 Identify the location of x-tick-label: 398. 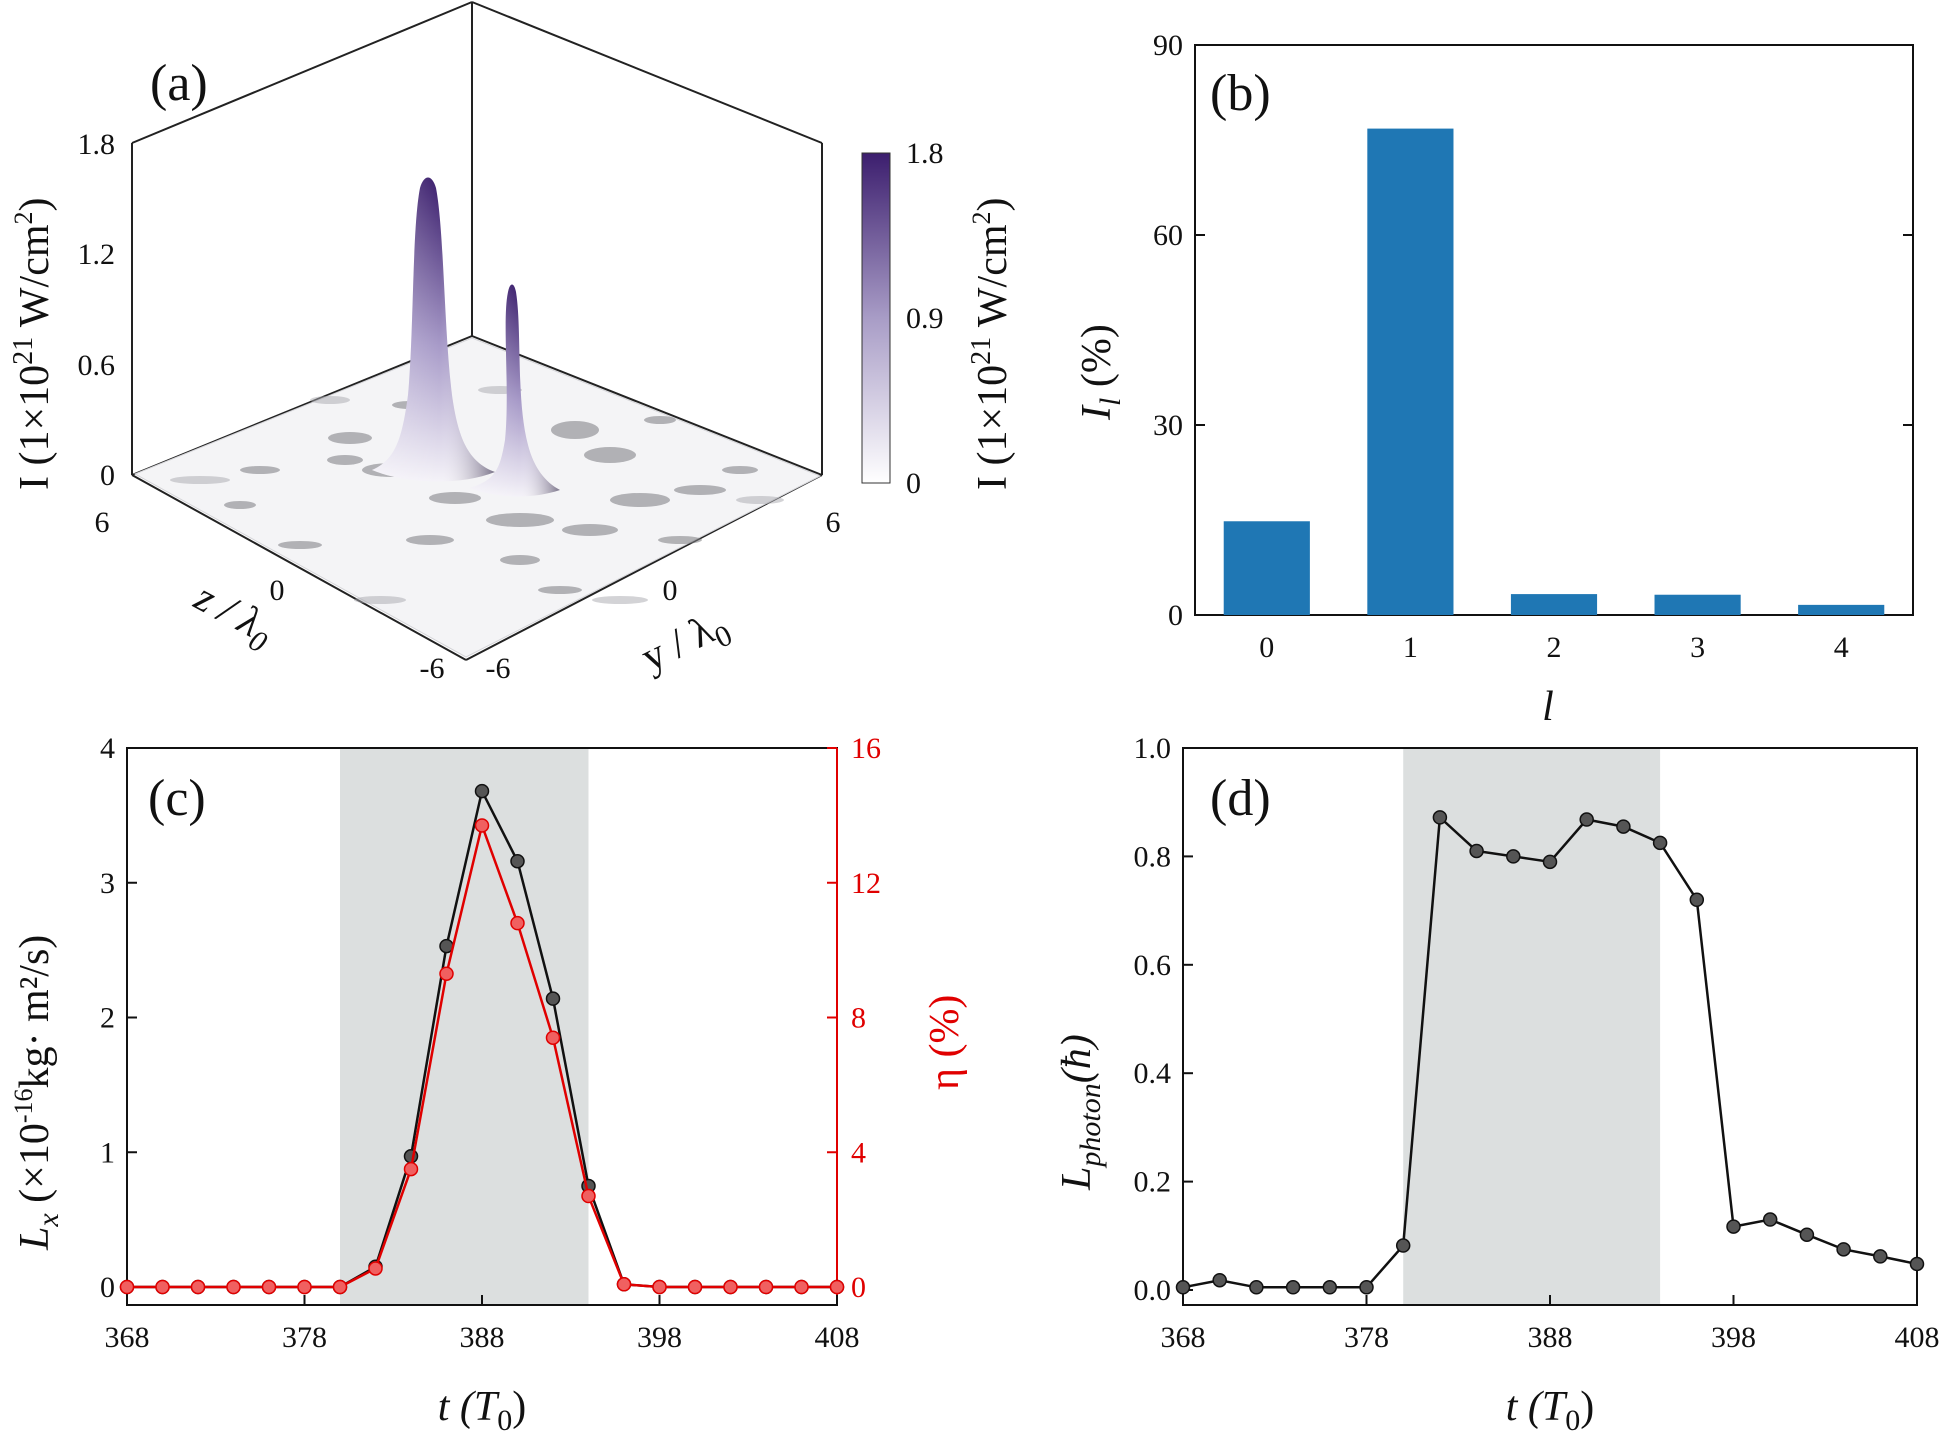
(1733, 1337).